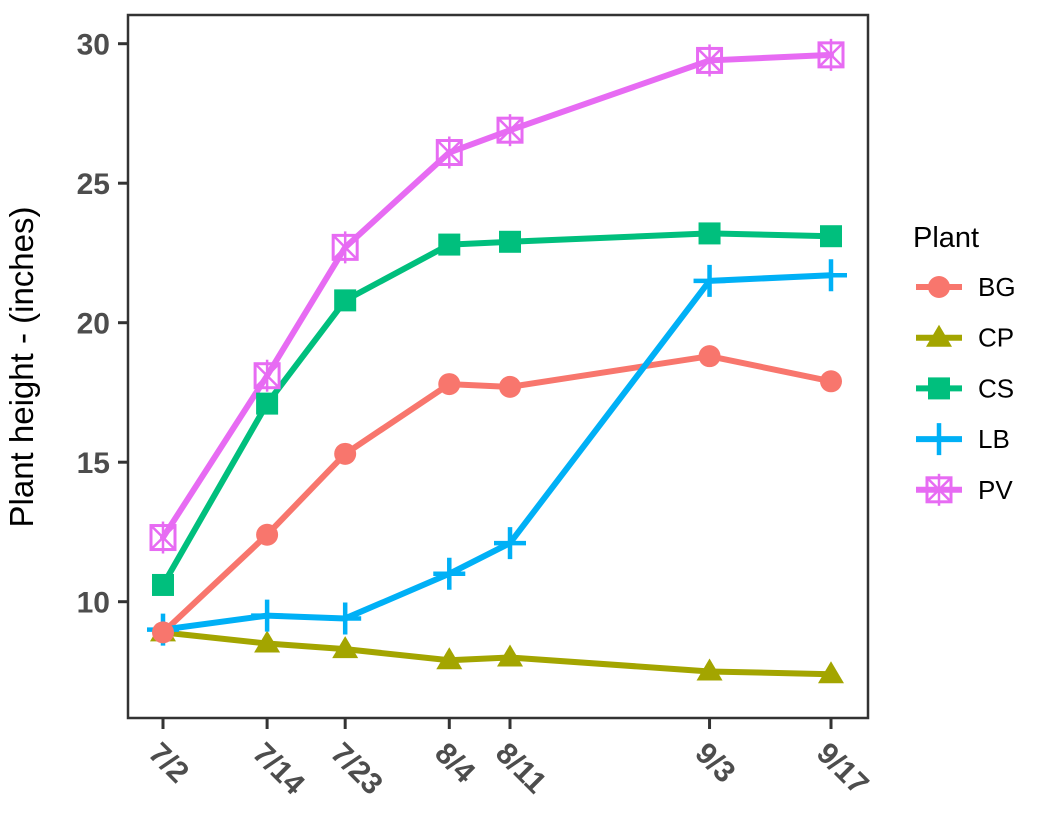  What do you see at coordinates (709, 280) in the screenshot?
I see `marker-LB-9/3` at bounding box center [709, 280].